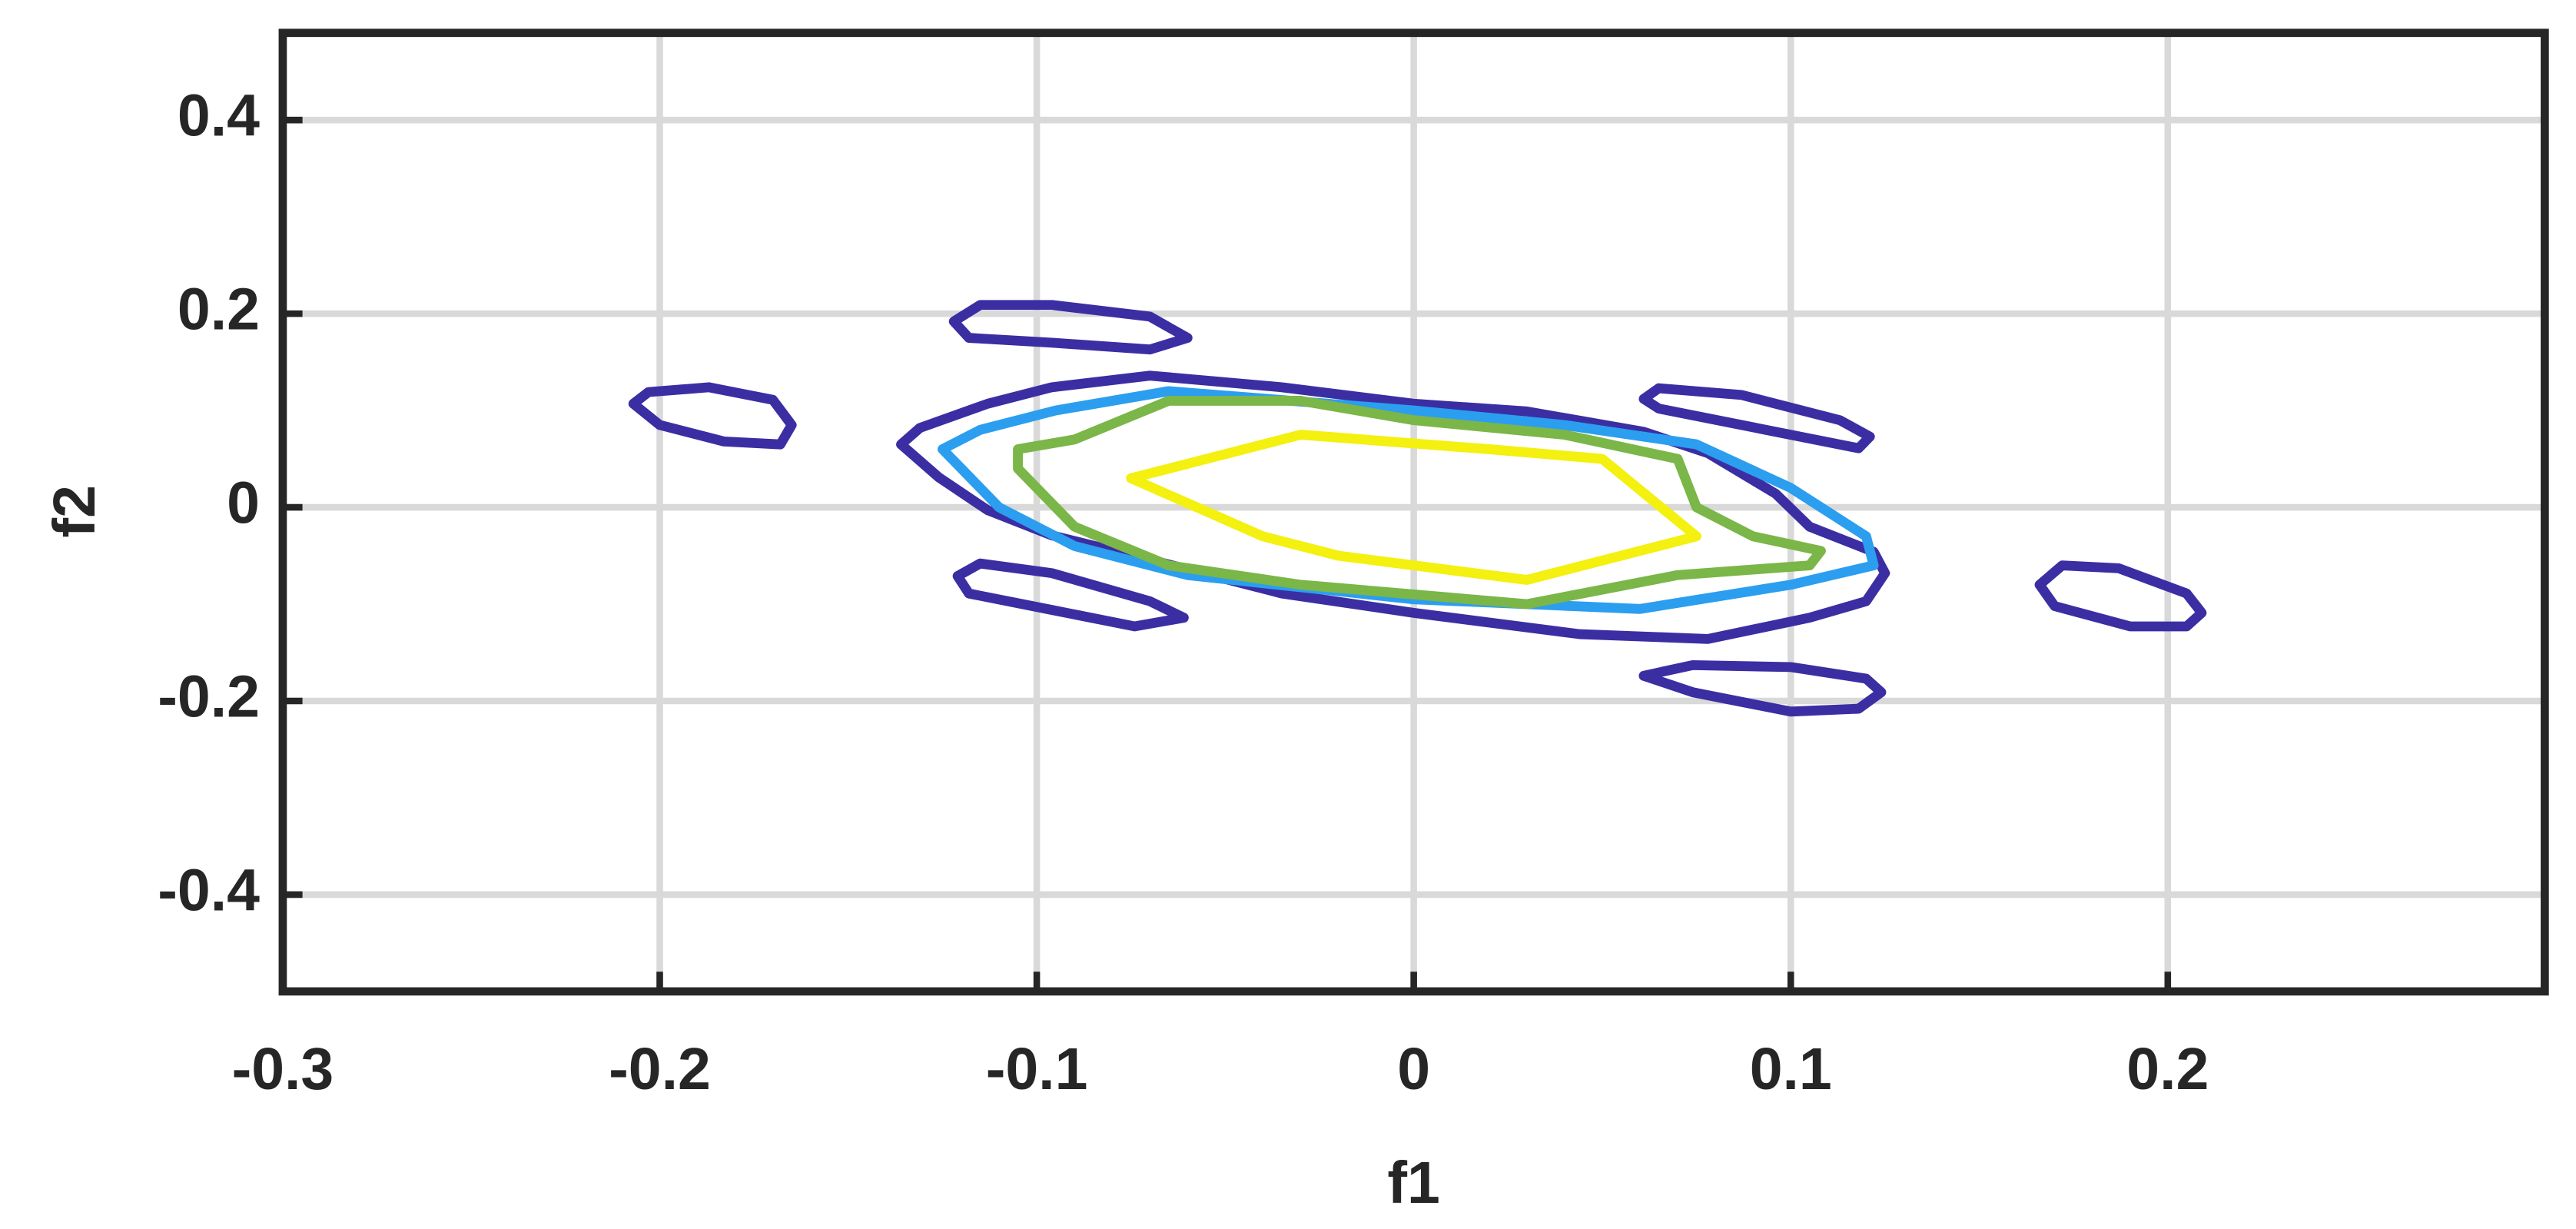 The width and height of the screenshot is (2576, 1229). I want to click on x-tick-label: 0, so click(1413, 1069).